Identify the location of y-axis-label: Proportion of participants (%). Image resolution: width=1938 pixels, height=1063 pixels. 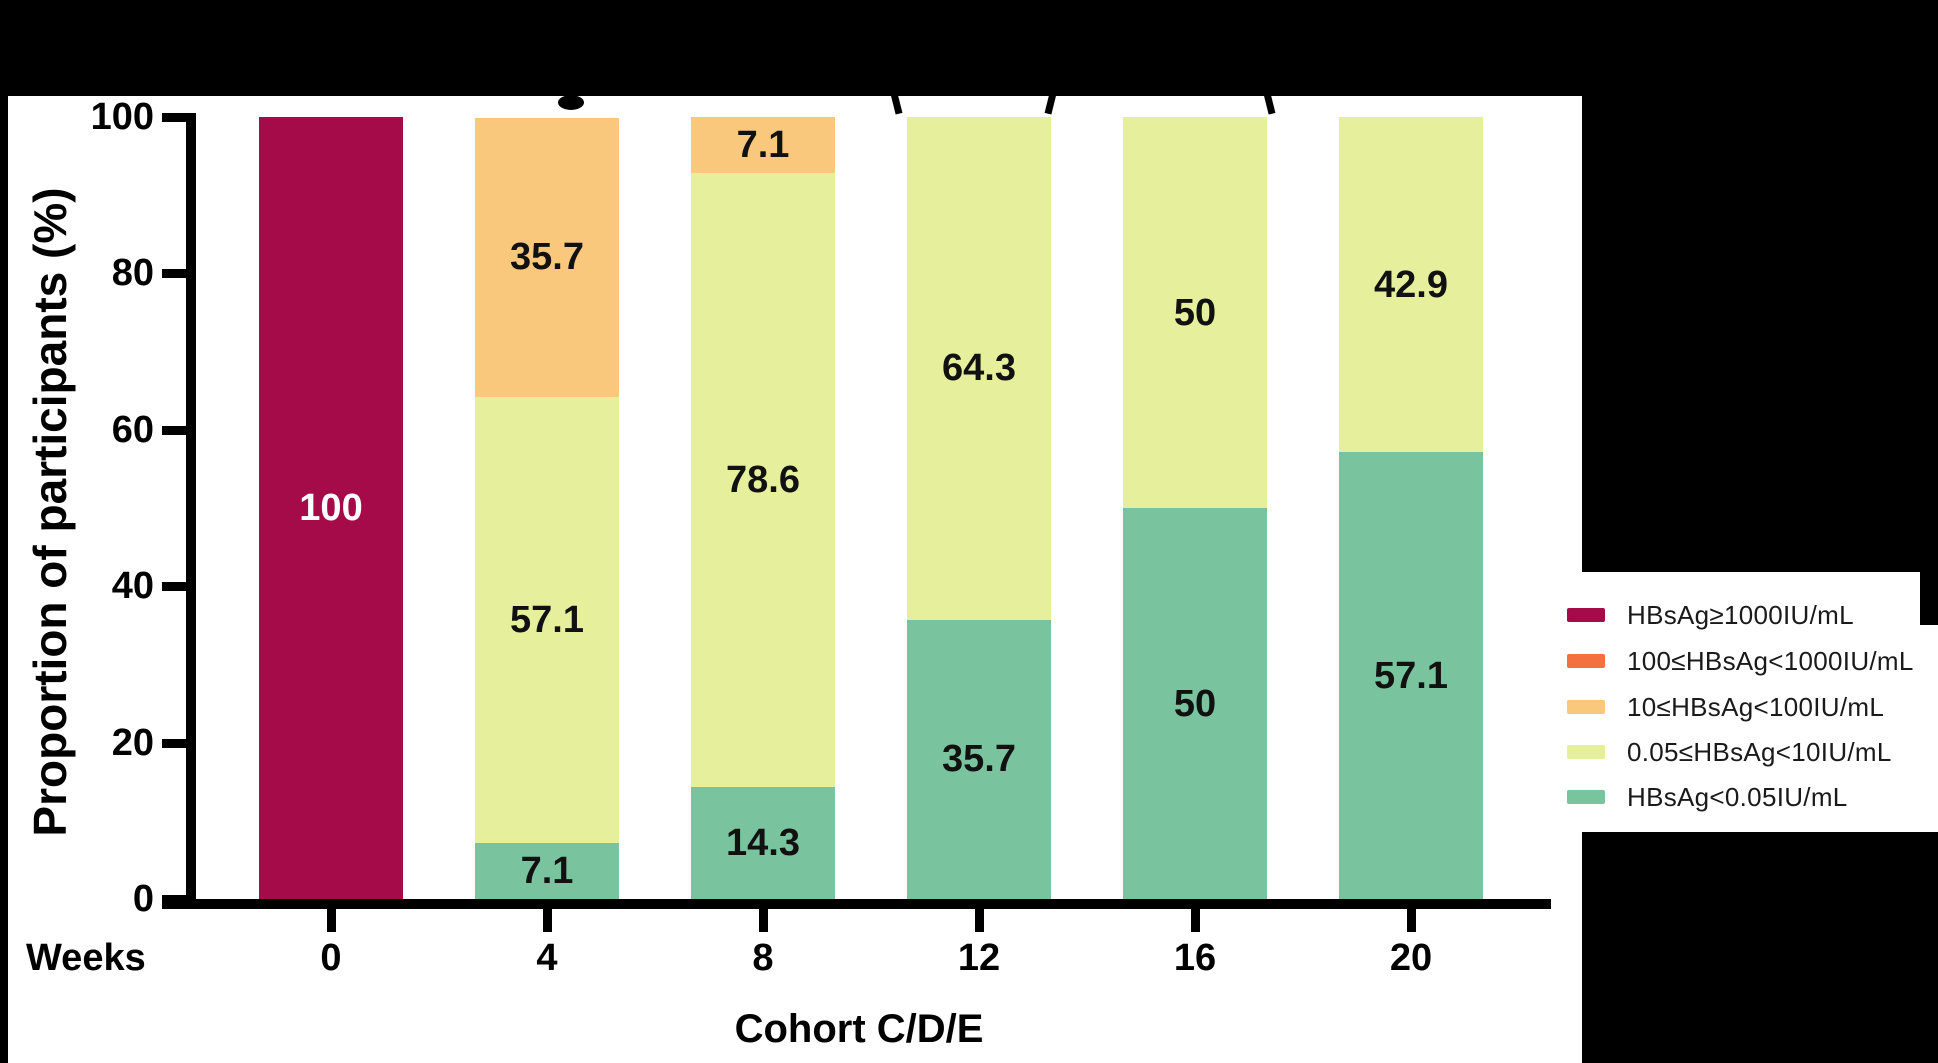
(50, 512).